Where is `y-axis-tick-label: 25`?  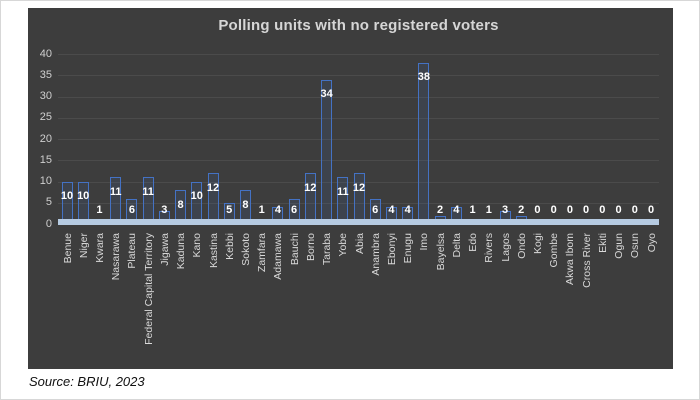
y-axis-tick-label: 25 is located at coordinates (45, 117).